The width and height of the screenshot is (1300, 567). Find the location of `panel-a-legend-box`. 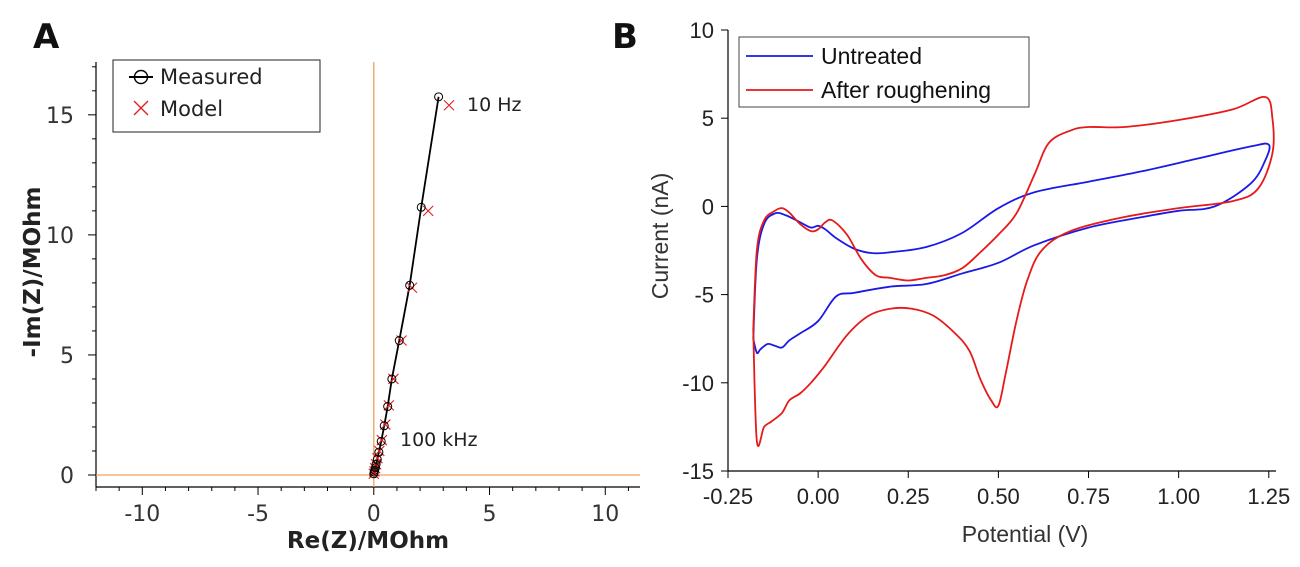

panel-a-legend-box is located at coordinates (216, 96).